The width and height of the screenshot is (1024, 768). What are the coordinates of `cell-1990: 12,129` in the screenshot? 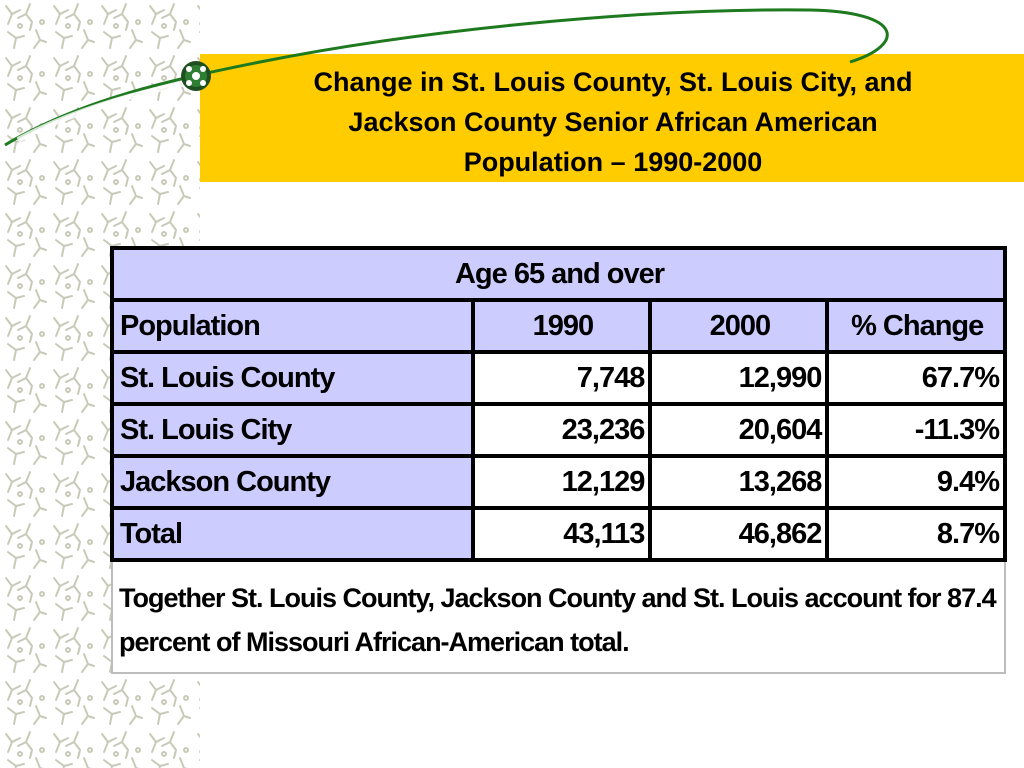 It's located at (562, 482).